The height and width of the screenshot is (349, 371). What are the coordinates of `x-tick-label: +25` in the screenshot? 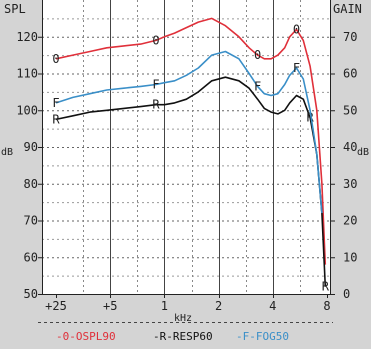 It's located at (56, 306).